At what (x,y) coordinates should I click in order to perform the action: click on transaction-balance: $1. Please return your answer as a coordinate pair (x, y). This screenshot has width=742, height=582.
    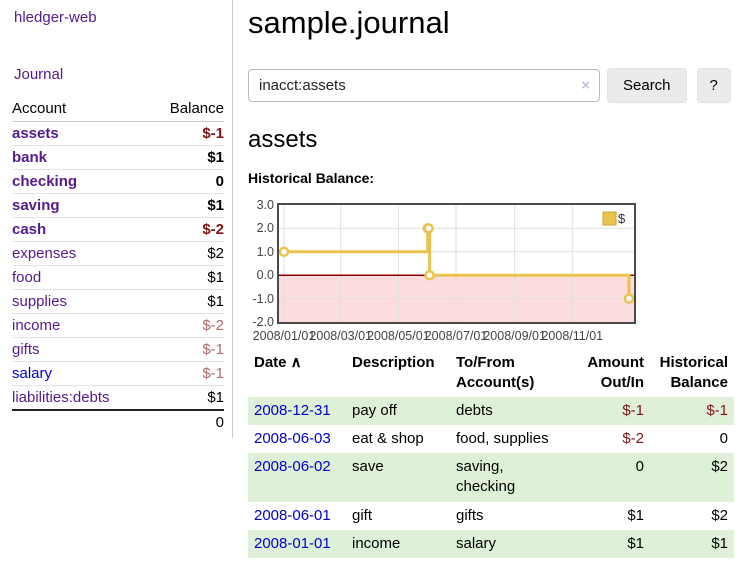
    Looking at the image, I should click on (719, 543).